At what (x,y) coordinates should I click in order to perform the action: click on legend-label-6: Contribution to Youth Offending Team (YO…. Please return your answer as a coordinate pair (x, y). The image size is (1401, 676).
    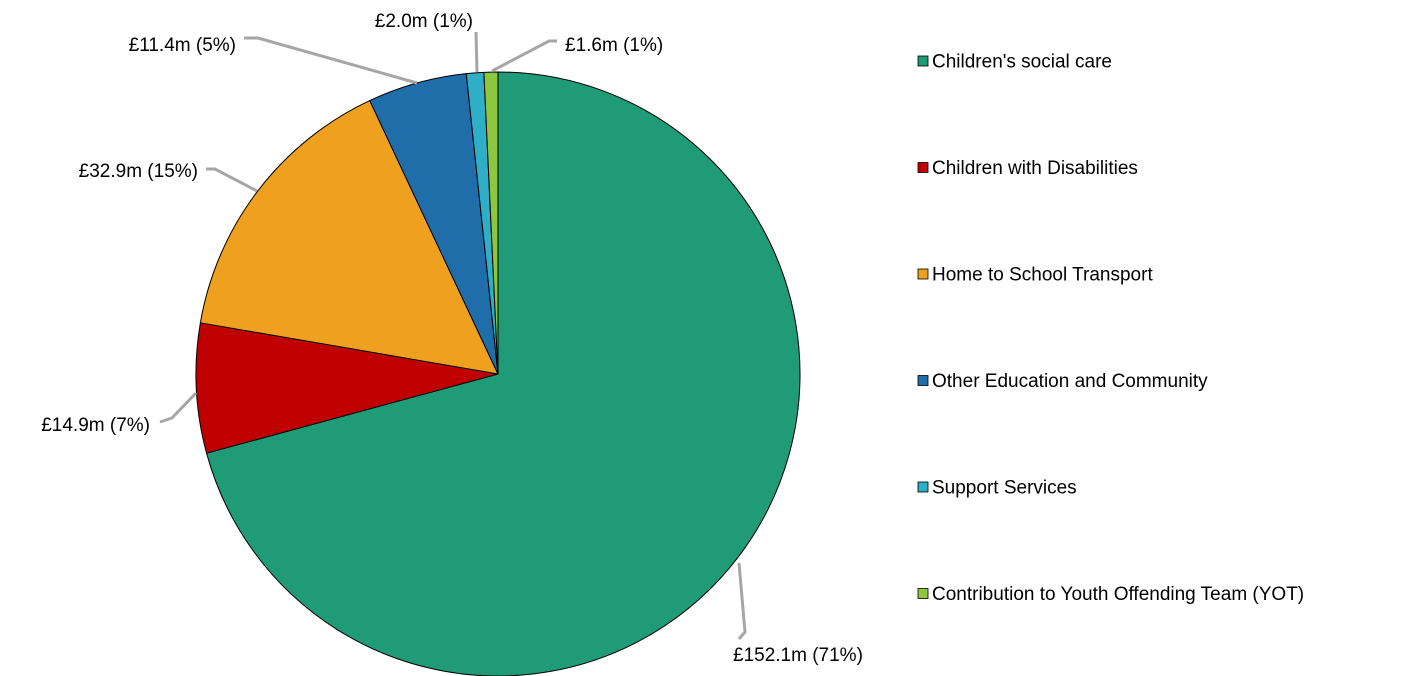
    Looking at the image, I should click on (1118, 594).